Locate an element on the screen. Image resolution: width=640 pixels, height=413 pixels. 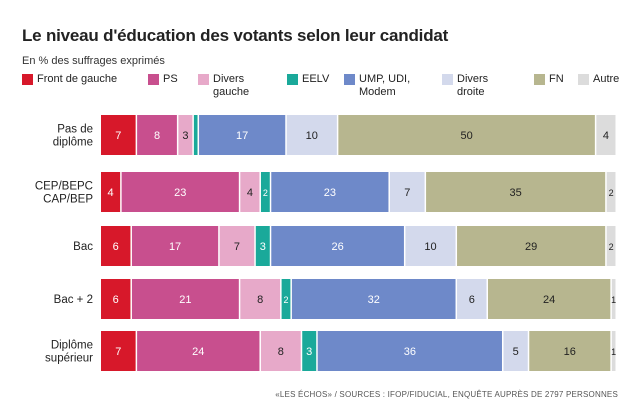
bar-value-label: 16 is located at coordinates (570, 352).